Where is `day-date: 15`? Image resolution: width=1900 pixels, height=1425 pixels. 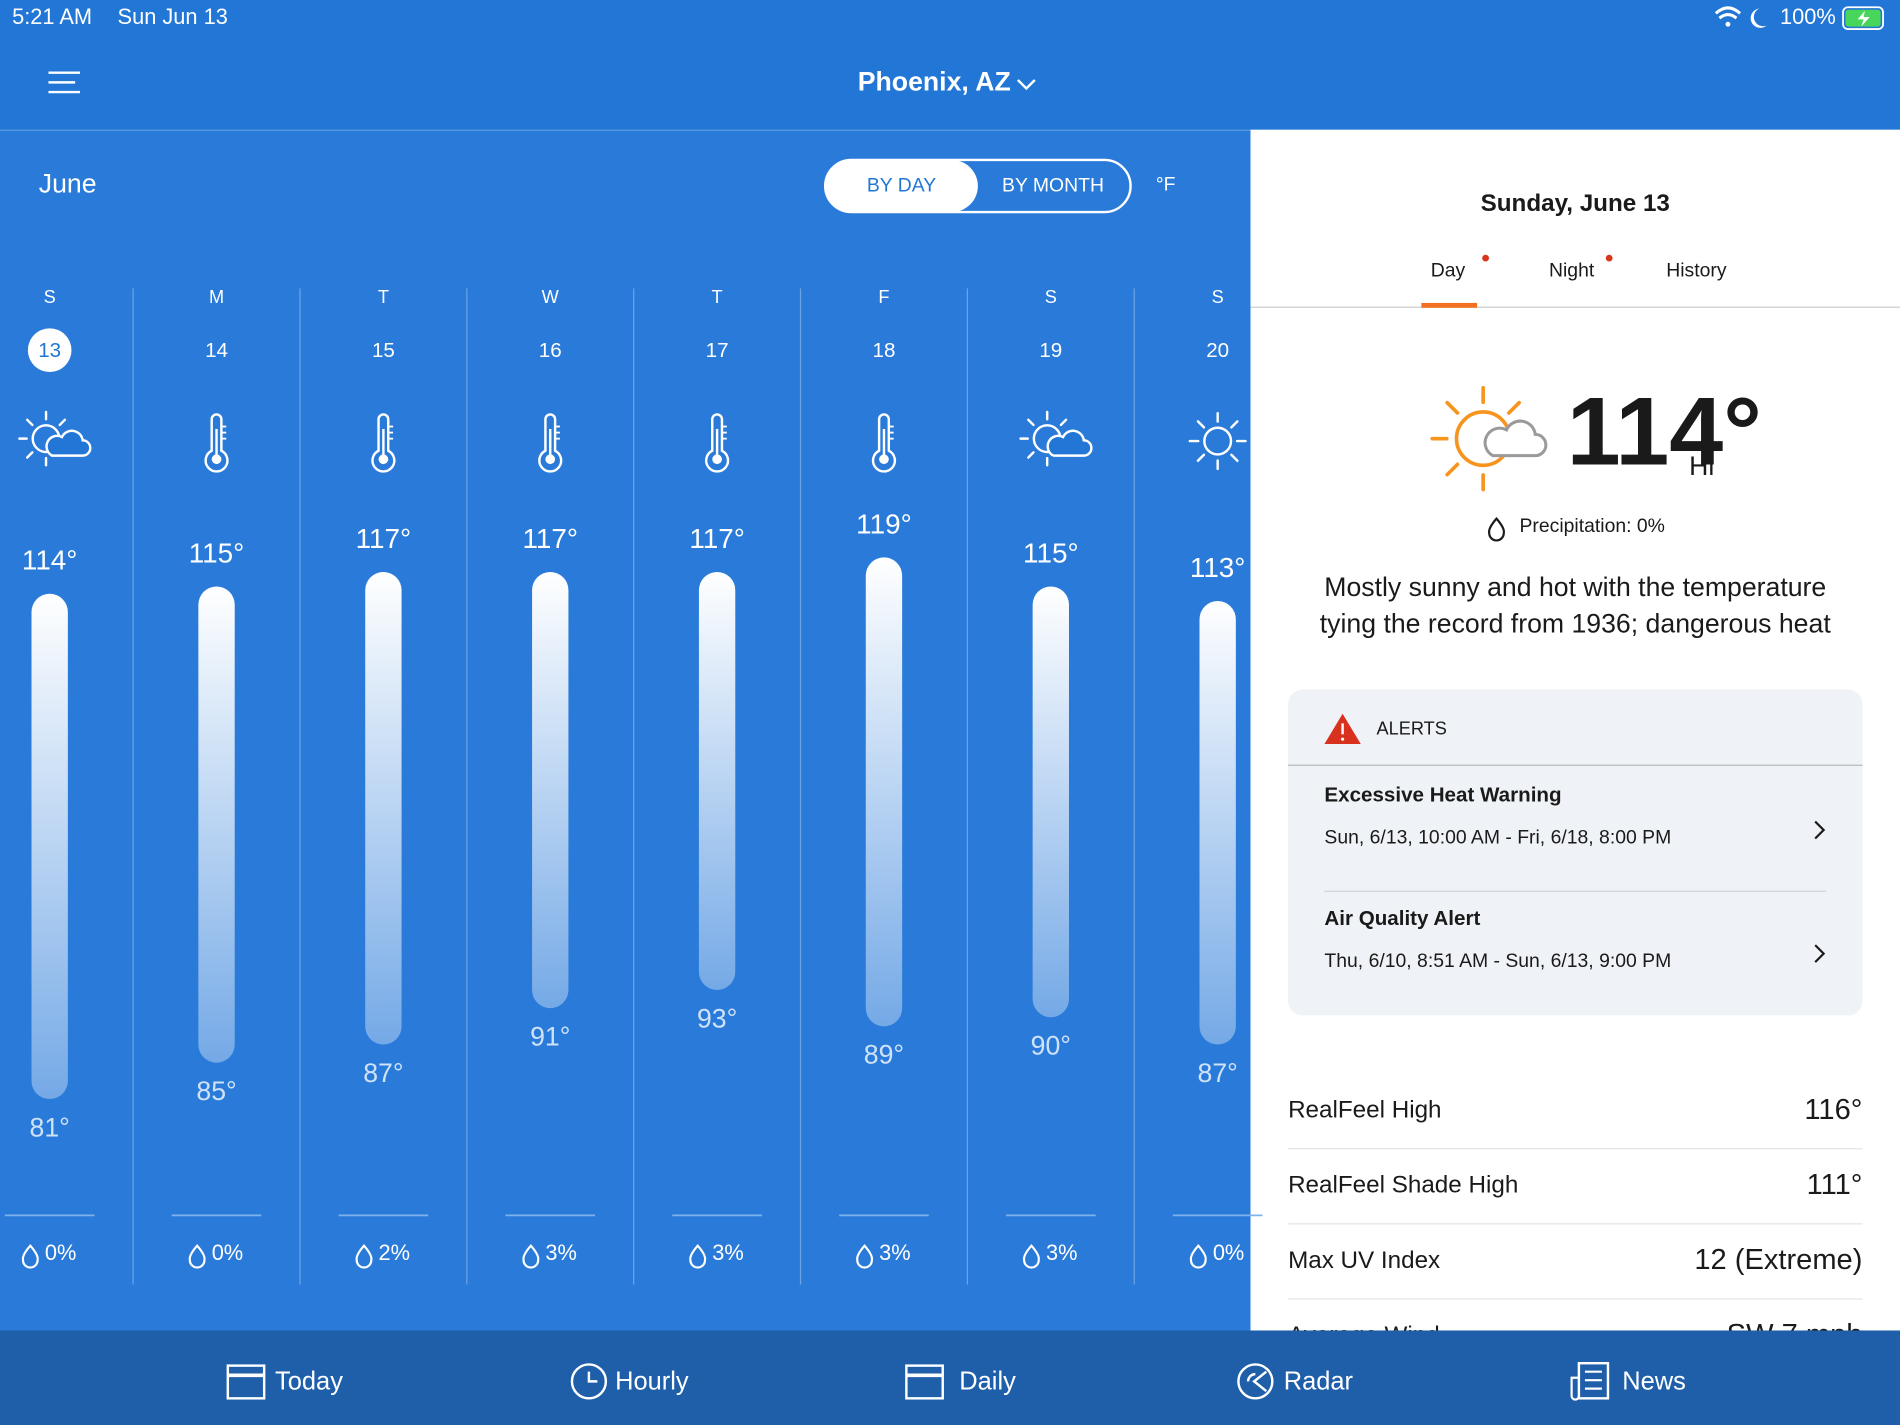 day-date: 15 is located at coordinates (383, 350).